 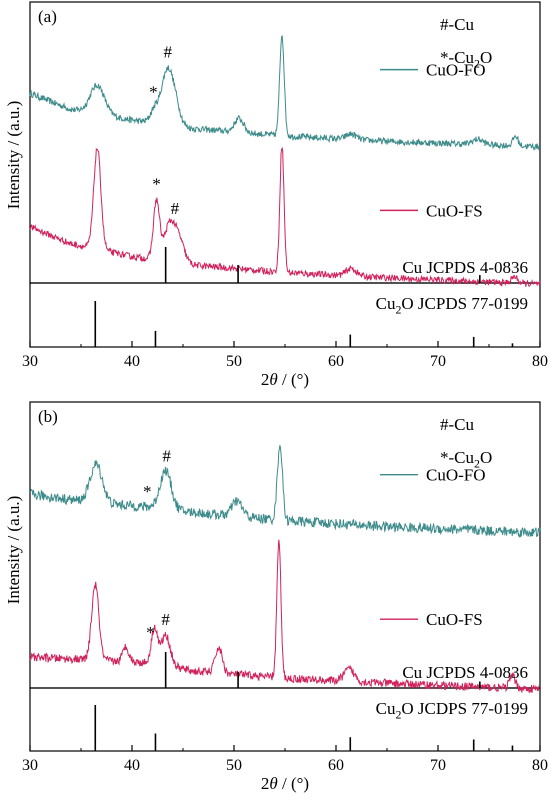 What do you see at coordinates (47, 16) in the screenshot?
I see `panel-label: (a)` at bounding box center [47, 16].